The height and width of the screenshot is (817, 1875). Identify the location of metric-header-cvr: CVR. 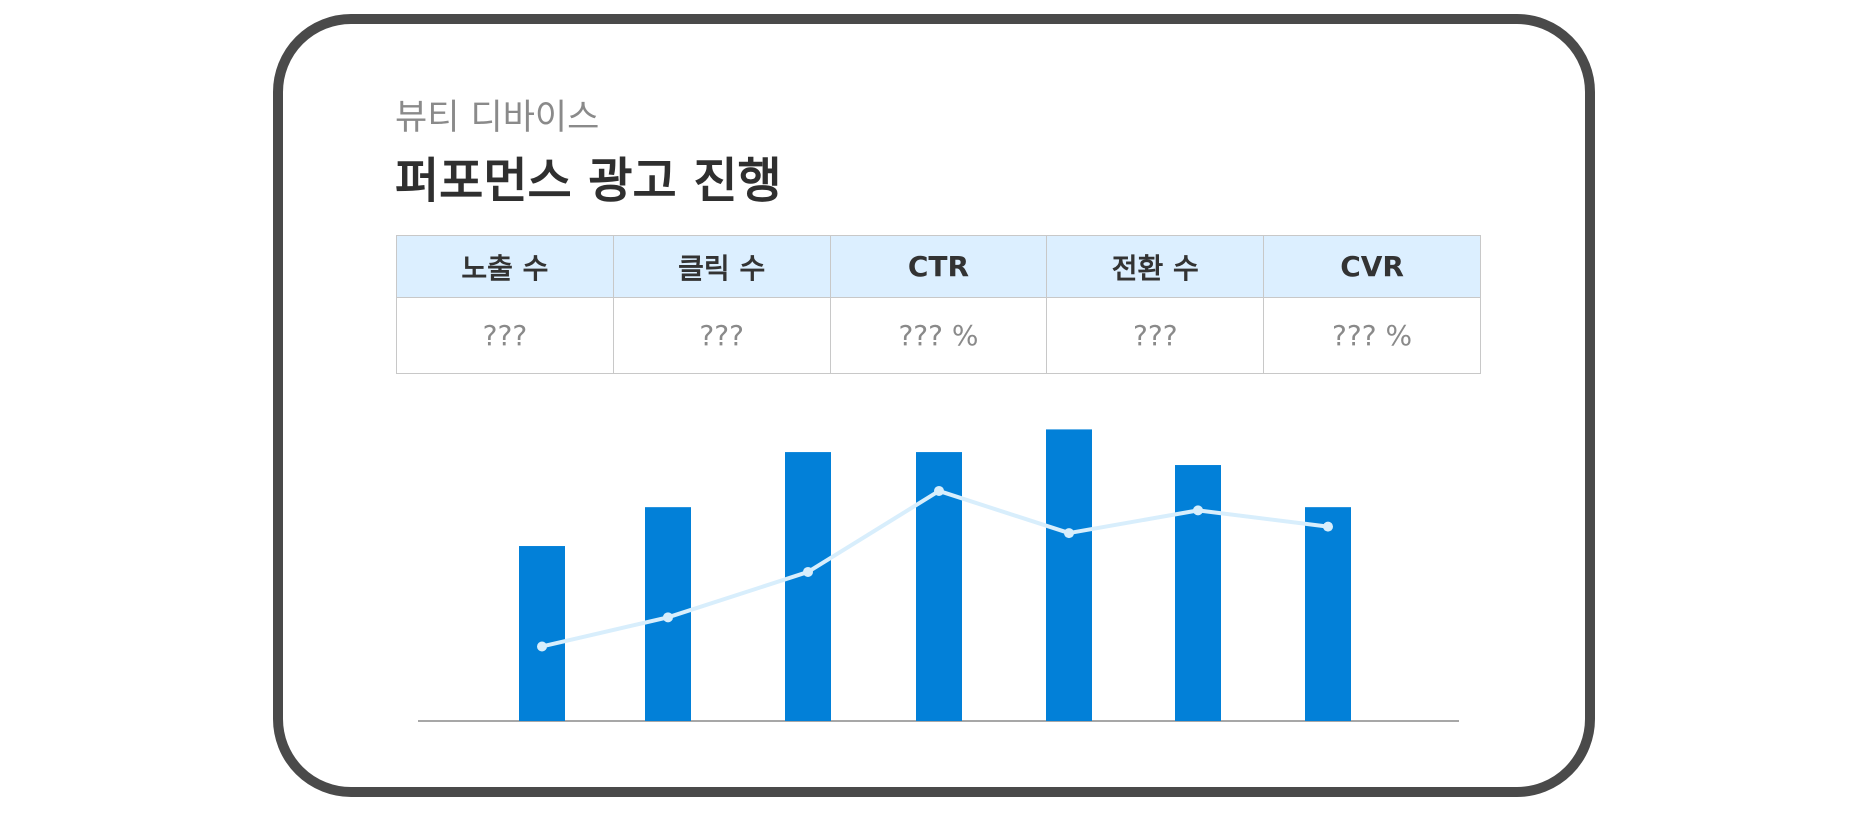
(1372, 266).